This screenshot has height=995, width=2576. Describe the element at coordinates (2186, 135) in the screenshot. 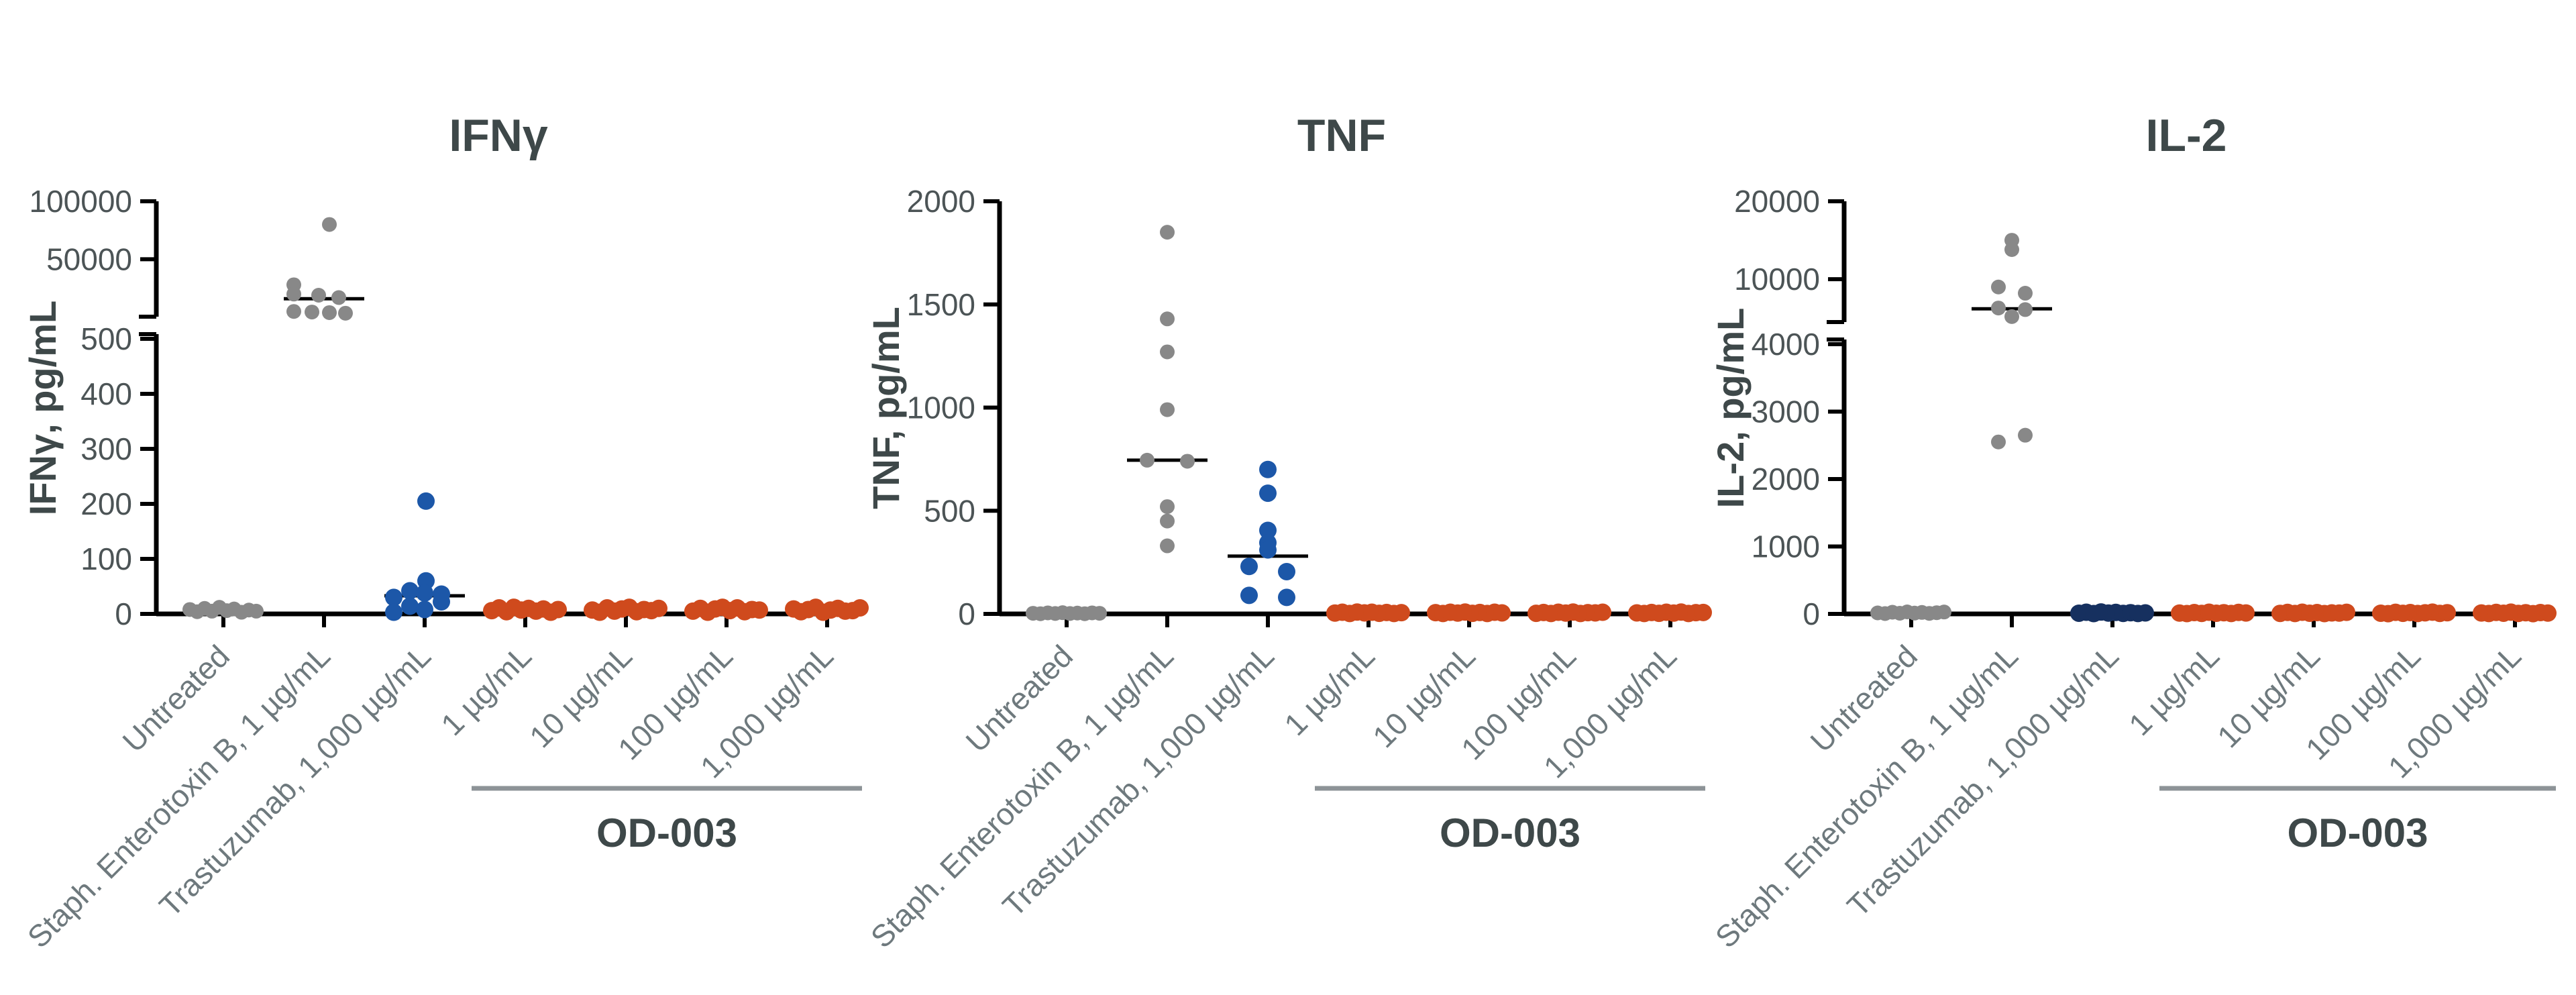

I see `panel-title: IL-2` at that location.